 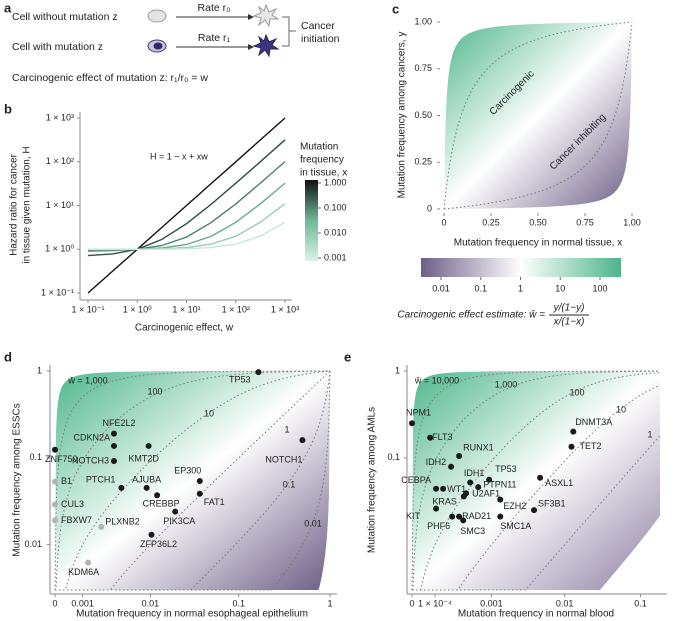 What do you see at coordinates (87, 380) in the screenshot?
I see `contour-label: ŵ = 1,000` at bounding box center [87, 380].